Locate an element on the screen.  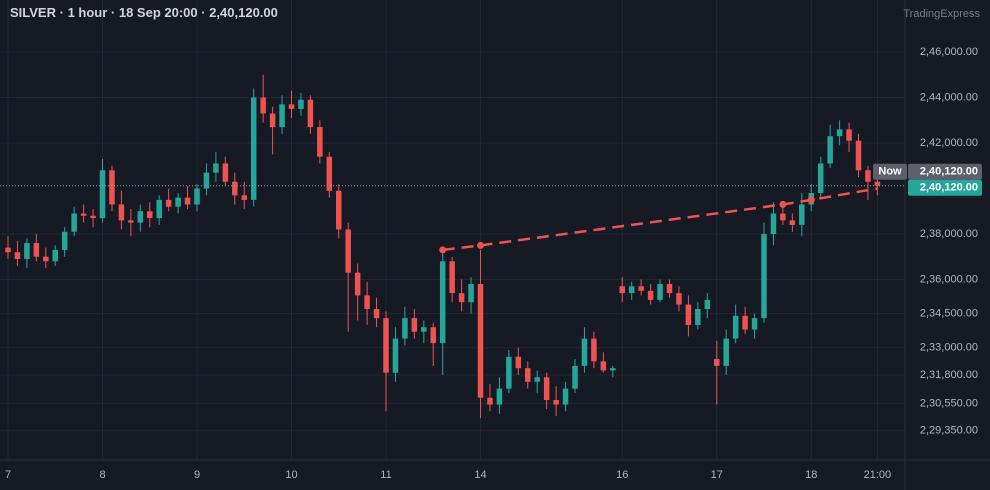
now-price-tag is located at coordinates (945, 171).